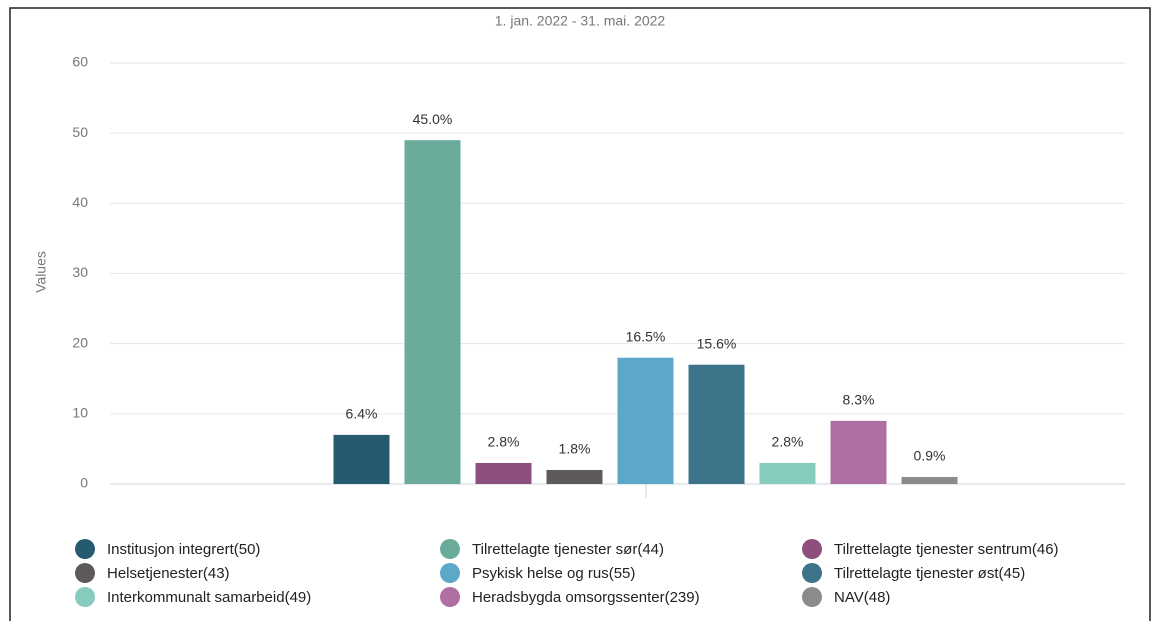  Describe the element at coordinates (862, 597) in the screenshot. I see `legend-label: NAV(48)` at that location.